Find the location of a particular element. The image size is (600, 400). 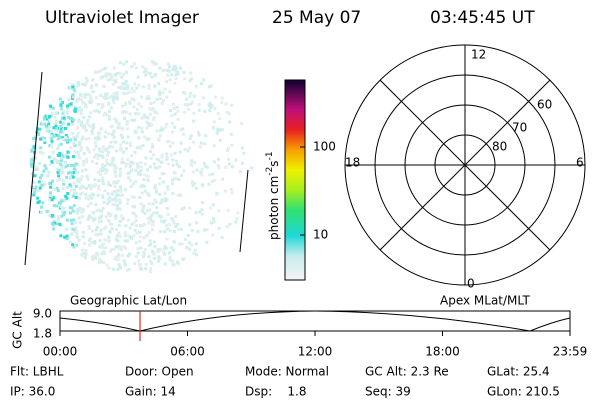

info-field: Dsp: 1.8 is located at coordinates (276, 392).